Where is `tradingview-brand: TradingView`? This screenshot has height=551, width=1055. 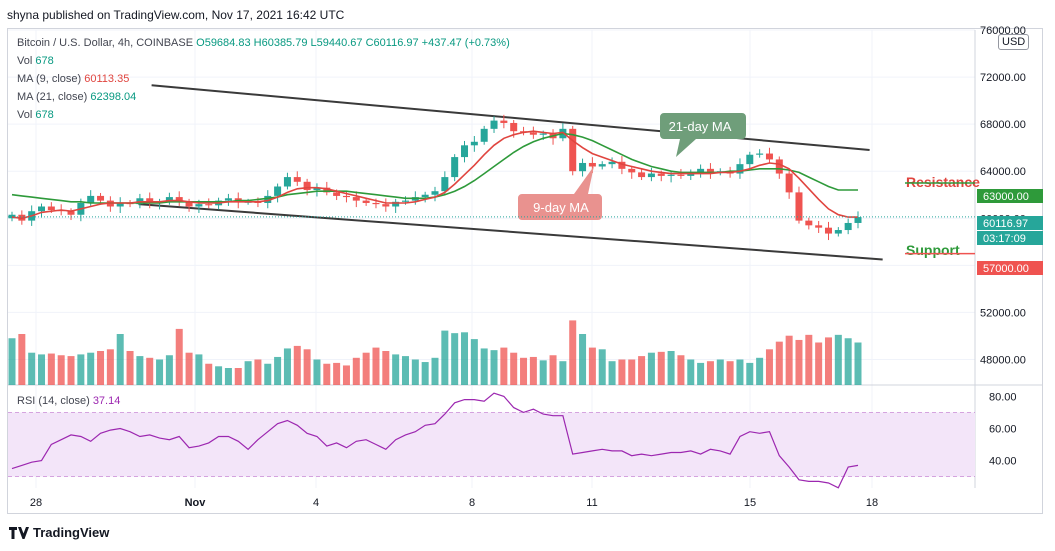
tradingview-brand: TradingView is located at coordinates (59, 532).